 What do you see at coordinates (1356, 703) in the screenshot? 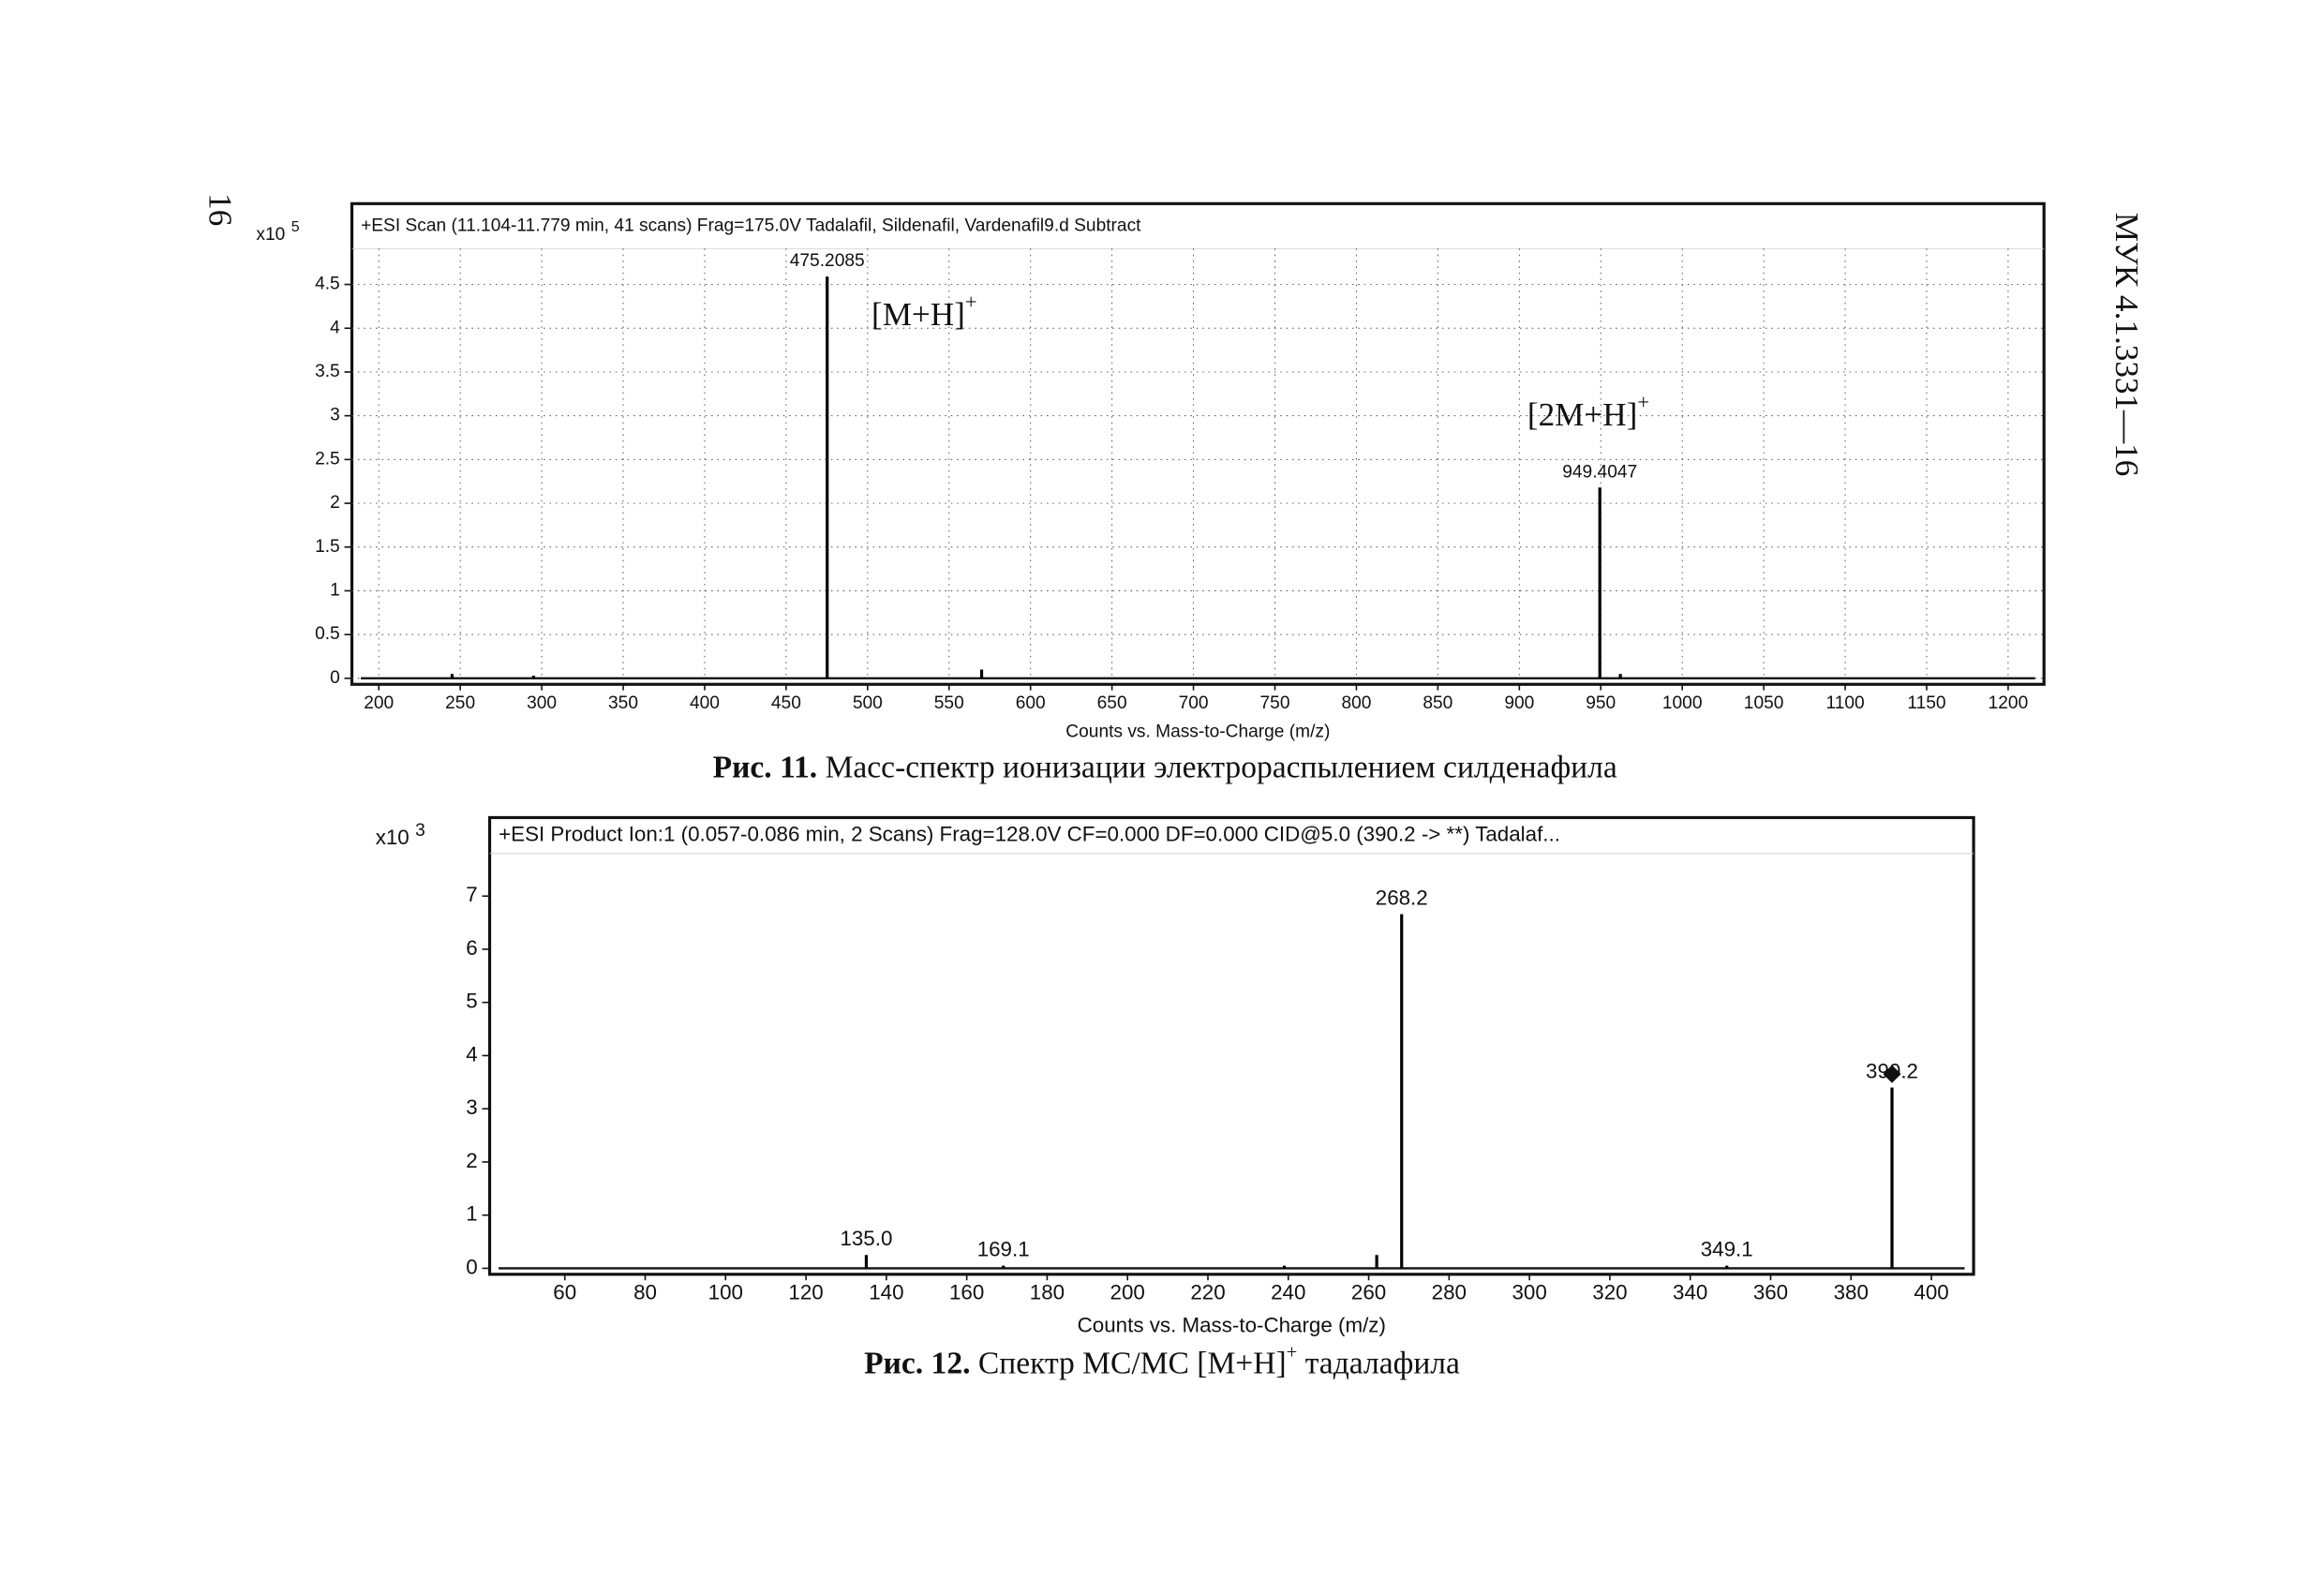
I see `x-tick-label: 800` at bounding box center [1356, 703].